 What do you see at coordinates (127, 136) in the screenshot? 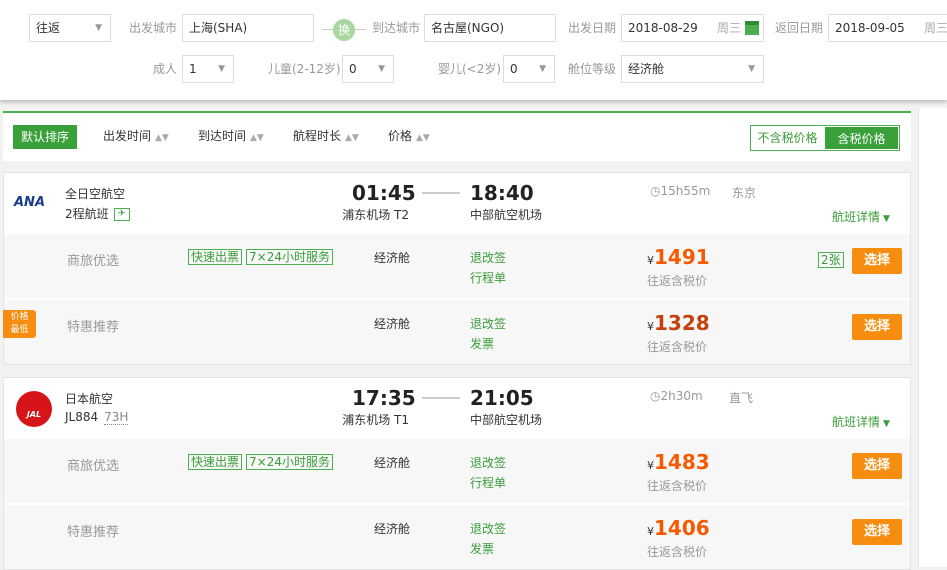
I see `sort-label: 出发时间` at bounding box center [127, 136].